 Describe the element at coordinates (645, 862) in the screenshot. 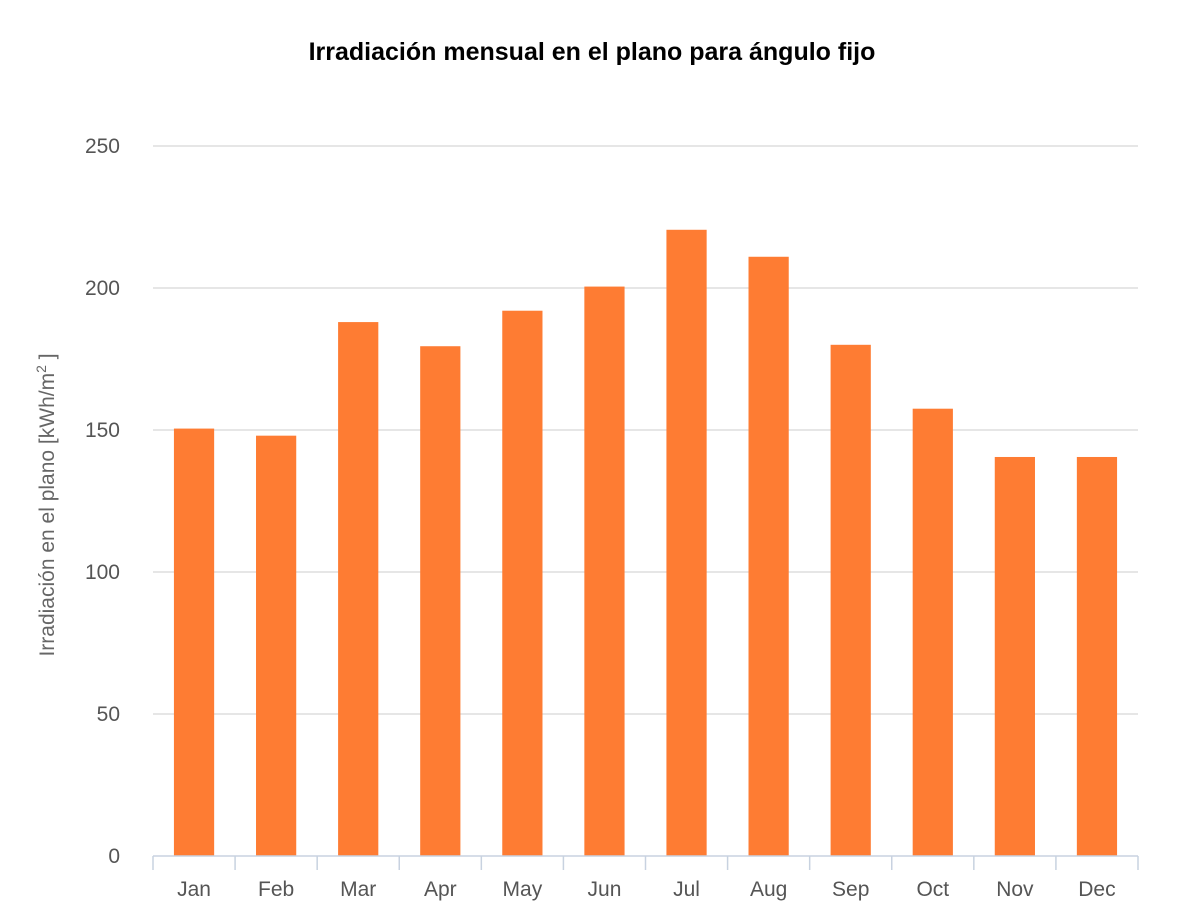

I see `x-axis` at that location.